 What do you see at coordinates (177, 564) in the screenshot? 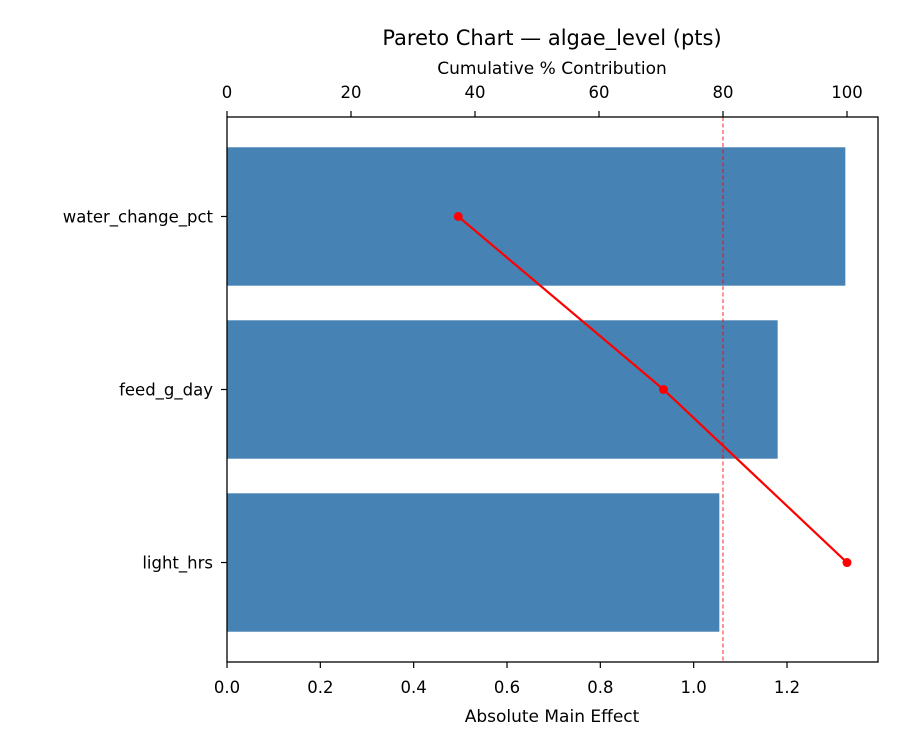
I see `y-tick-label: light_hrs` at bounding box center [177, 564].